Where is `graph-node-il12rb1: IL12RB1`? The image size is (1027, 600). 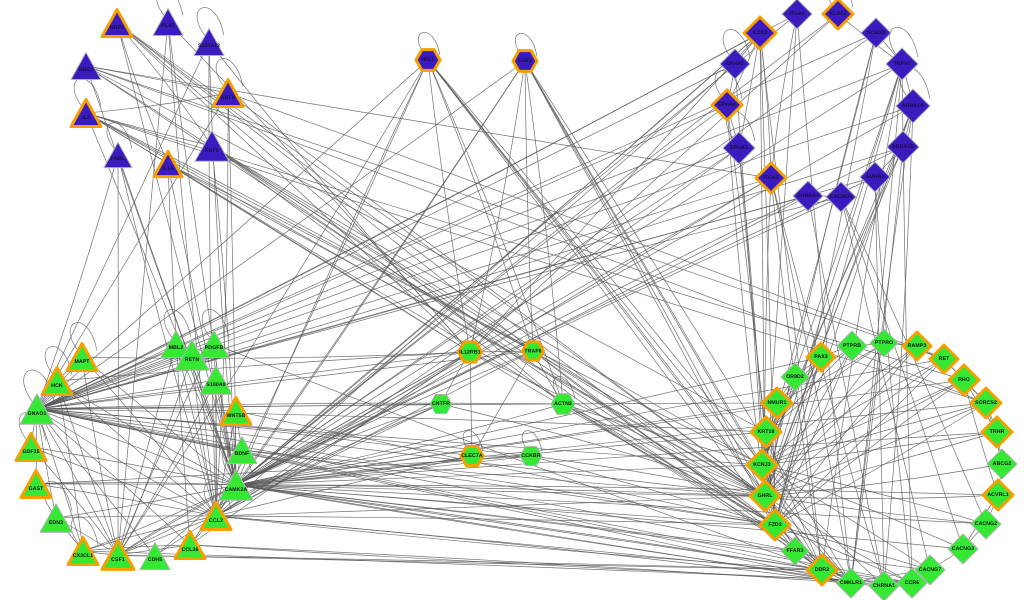
graph-node-il12rb1: IL12RB1 is located at coordinates (470, 352).